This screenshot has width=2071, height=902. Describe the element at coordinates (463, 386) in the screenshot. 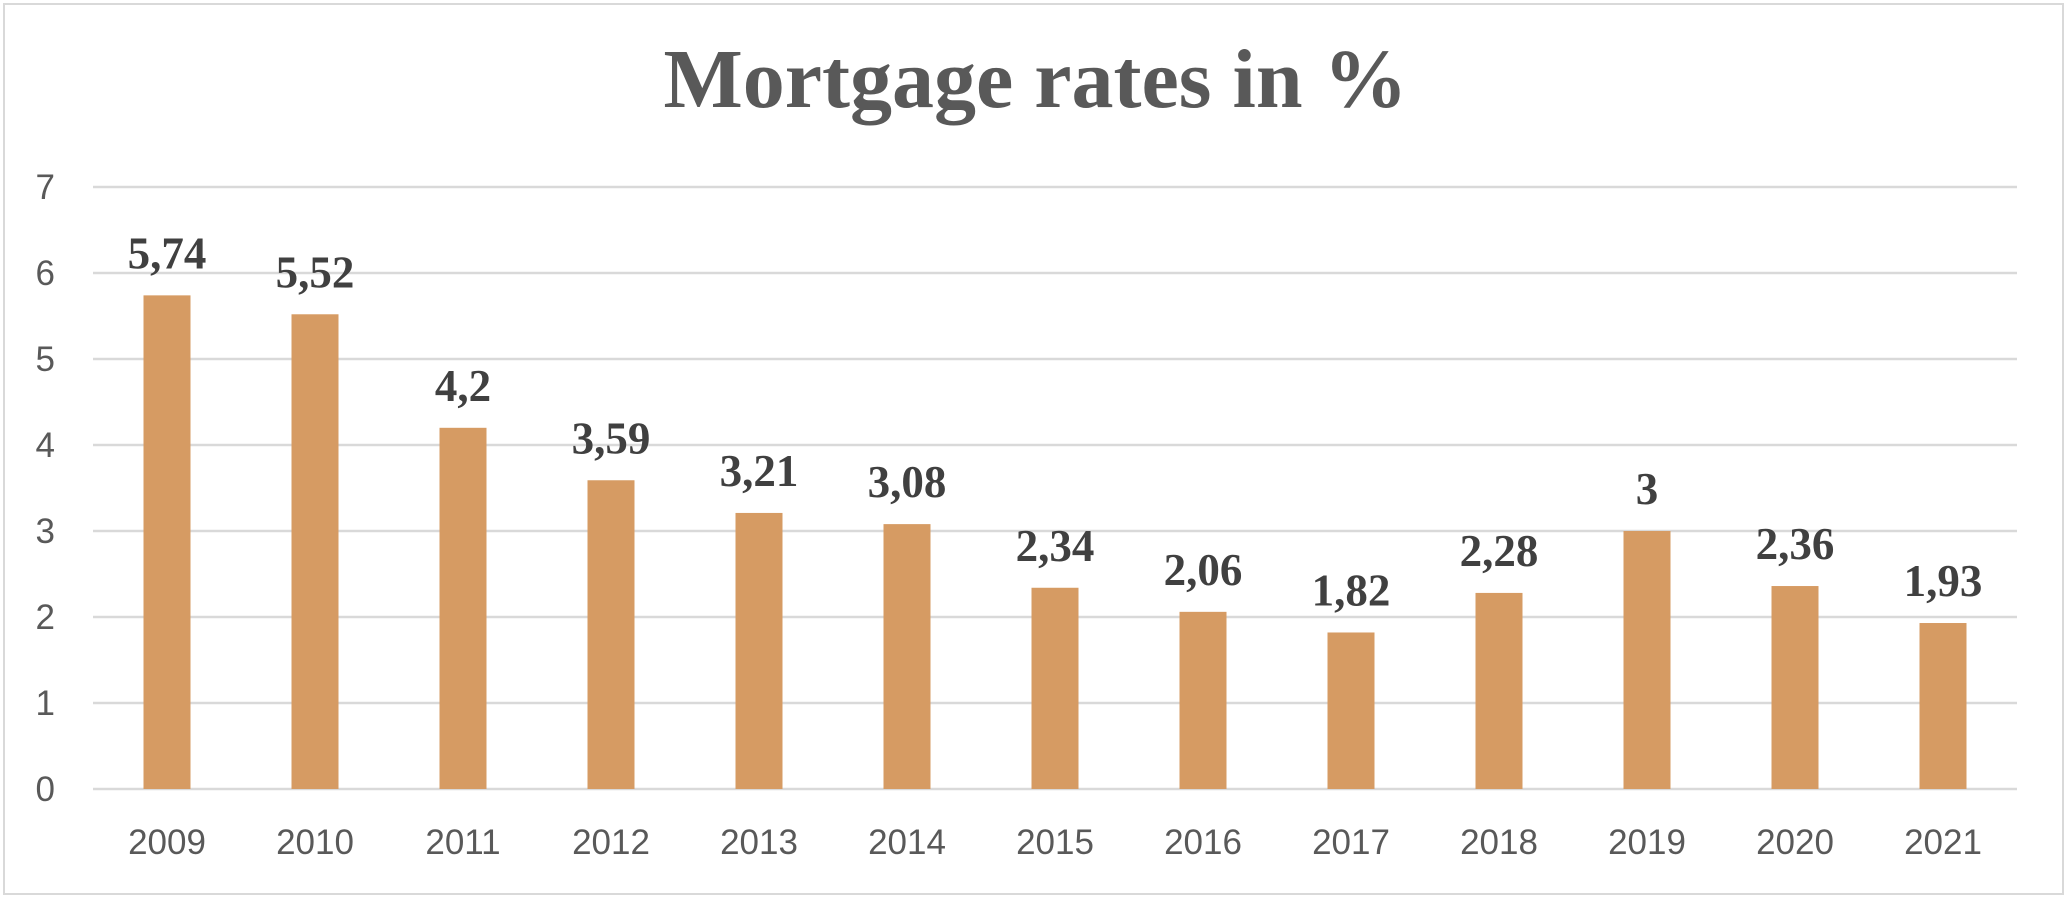

I see `data-label-2011: 4,2` at that location.